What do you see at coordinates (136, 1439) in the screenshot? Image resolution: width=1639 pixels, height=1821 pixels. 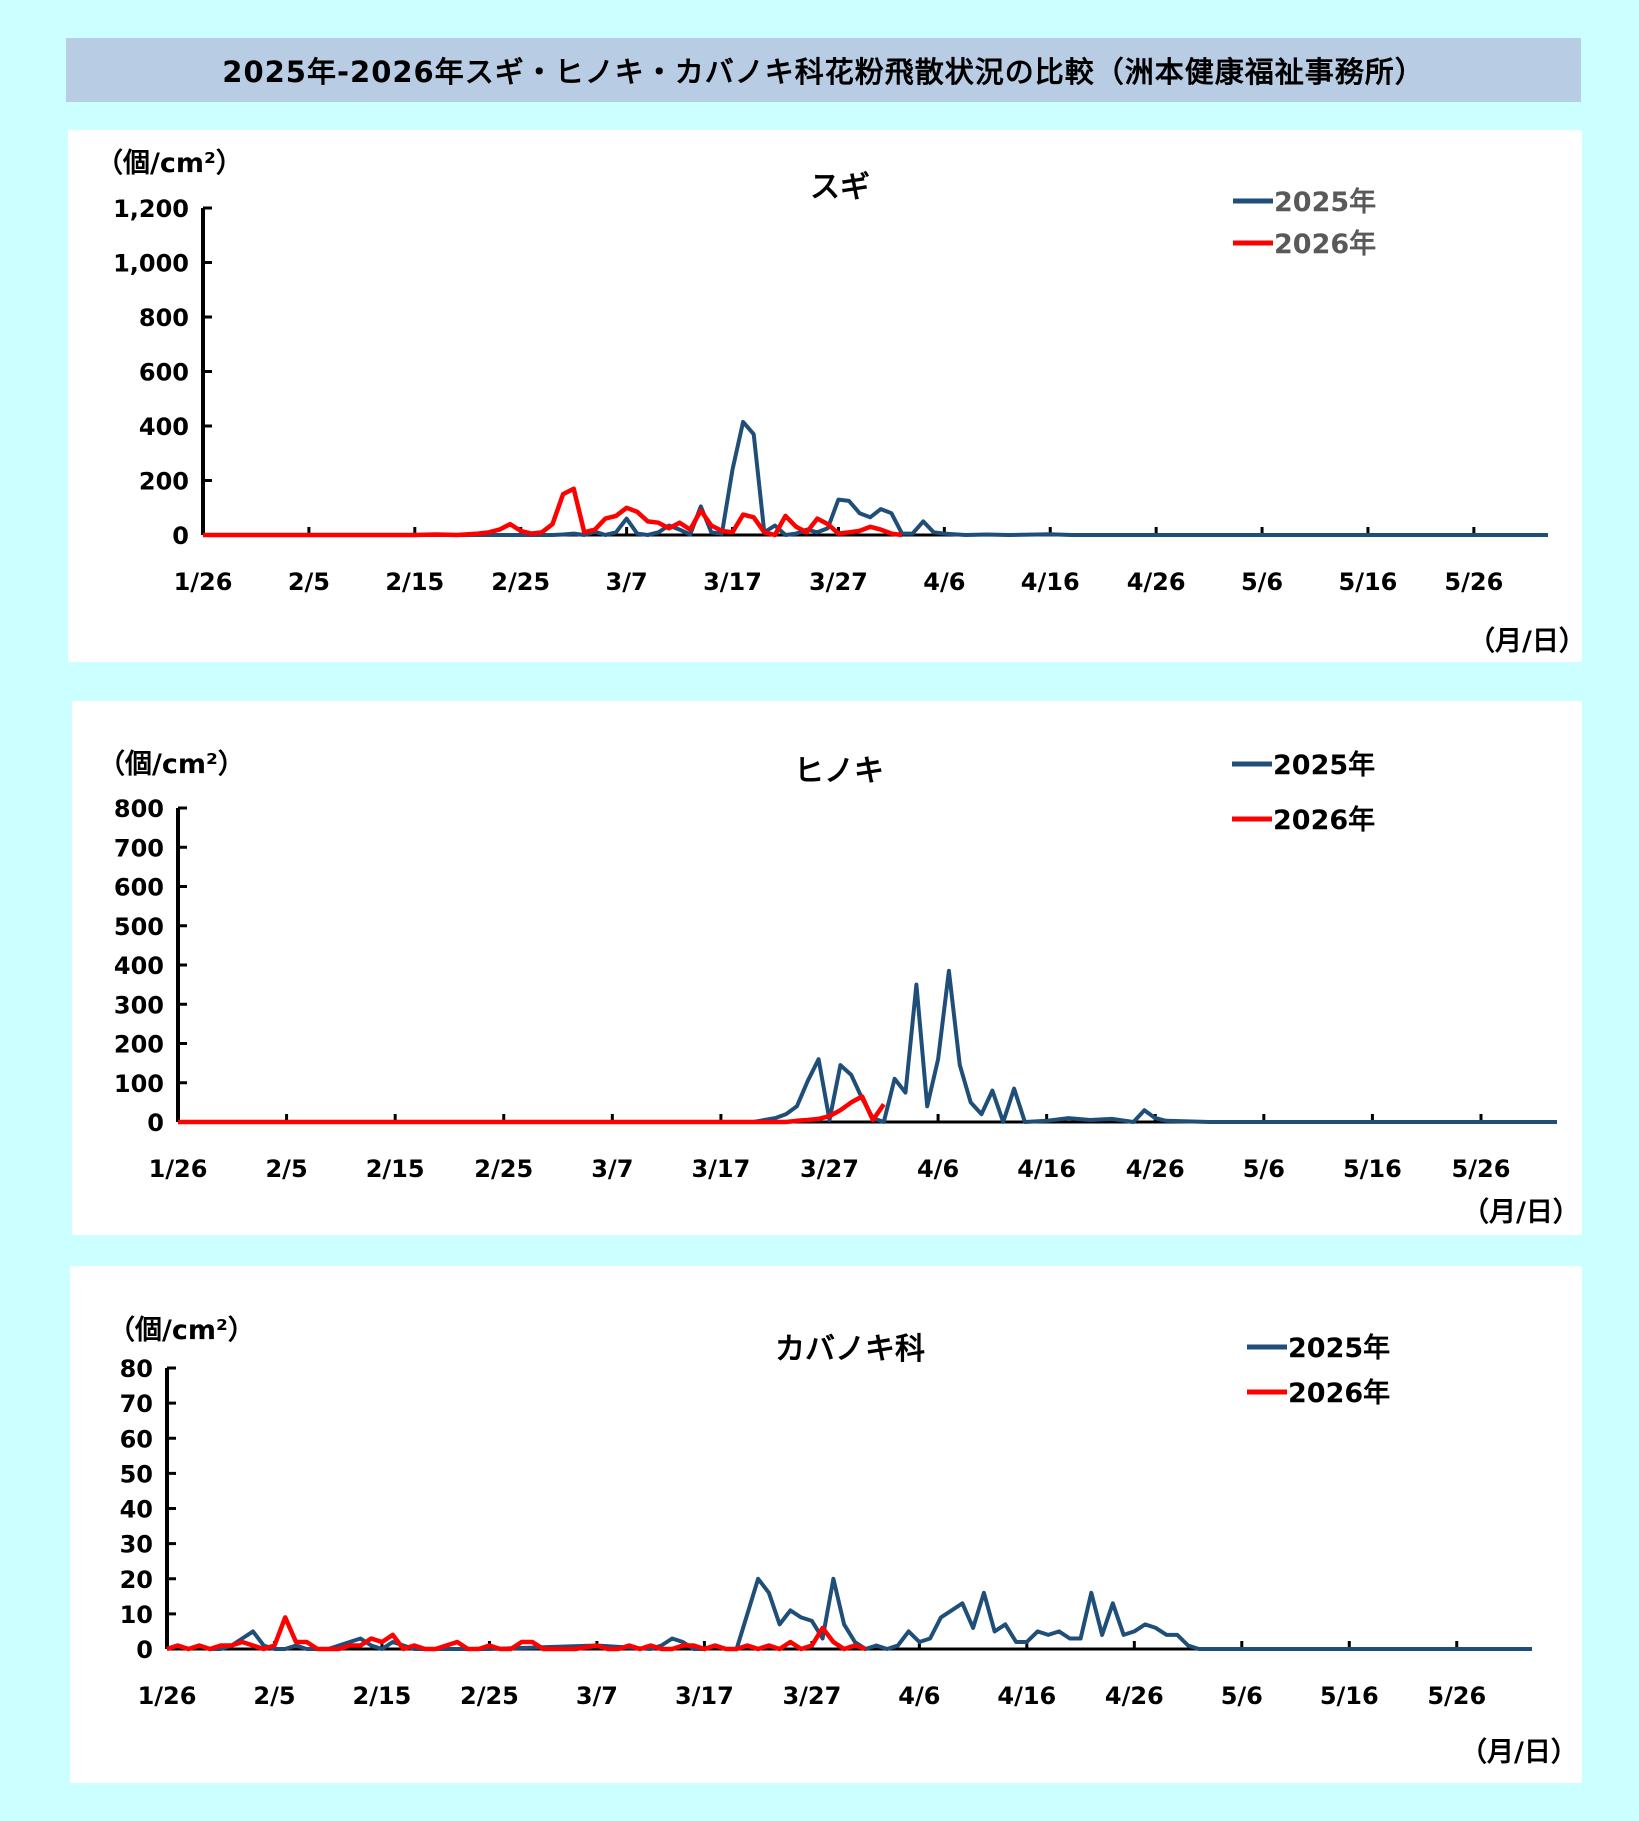 I see `y-tick-label: 60` at bounding box center [136, 1439].